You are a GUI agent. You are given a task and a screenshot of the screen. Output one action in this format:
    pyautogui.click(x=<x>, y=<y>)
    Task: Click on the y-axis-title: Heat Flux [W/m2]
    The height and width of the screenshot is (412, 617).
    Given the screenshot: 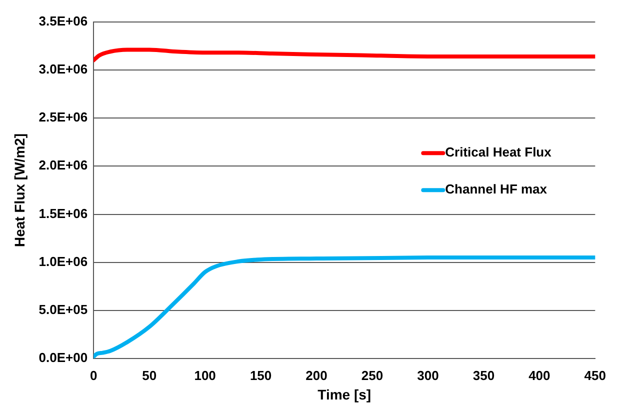 What is the action you would take?
    pyautogui.click(x=19, y=190)
    